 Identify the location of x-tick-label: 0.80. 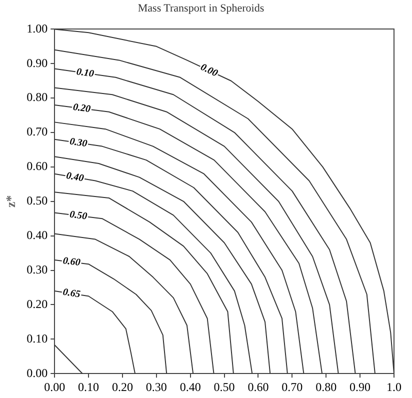
(326, 387).